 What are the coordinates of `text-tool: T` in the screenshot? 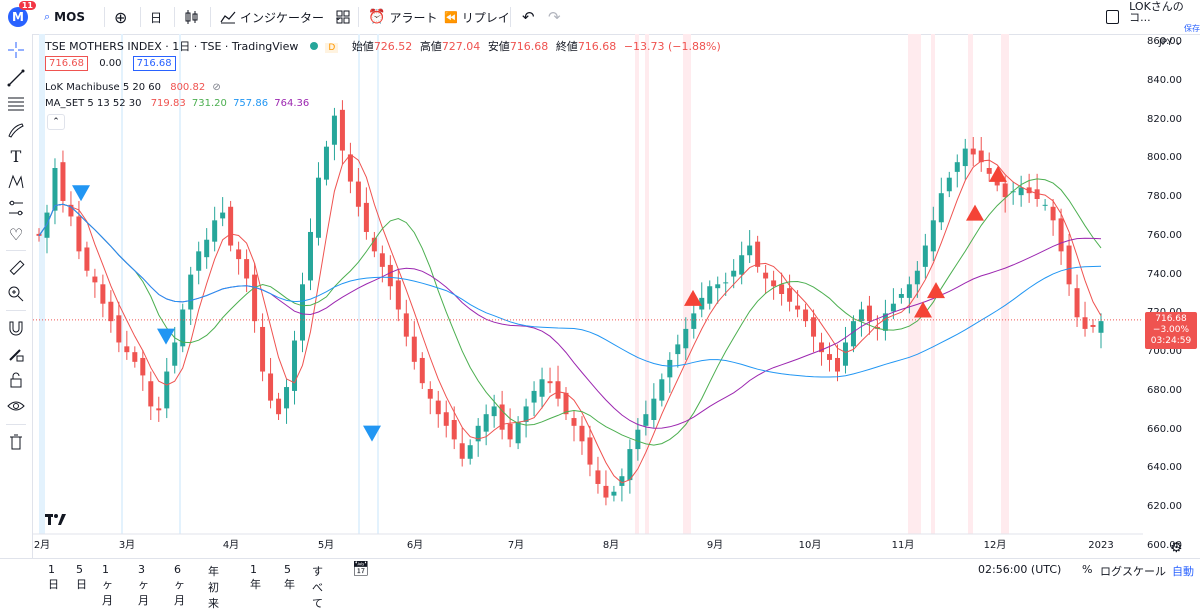 It's located at (16, 156).